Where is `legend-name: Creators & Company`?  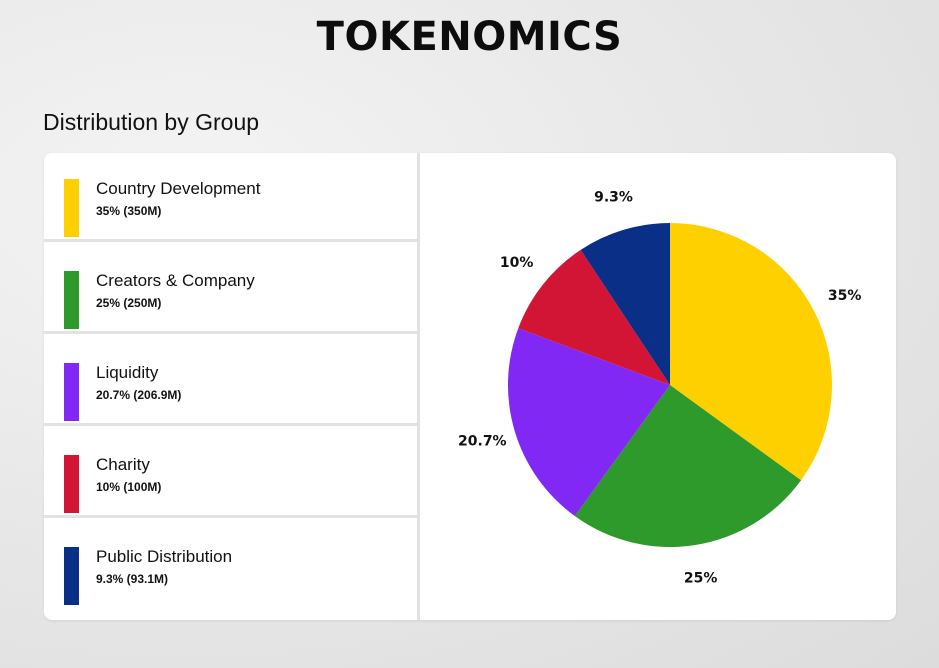 legend-name: Creators & Company is located at coordinates (175, 280).